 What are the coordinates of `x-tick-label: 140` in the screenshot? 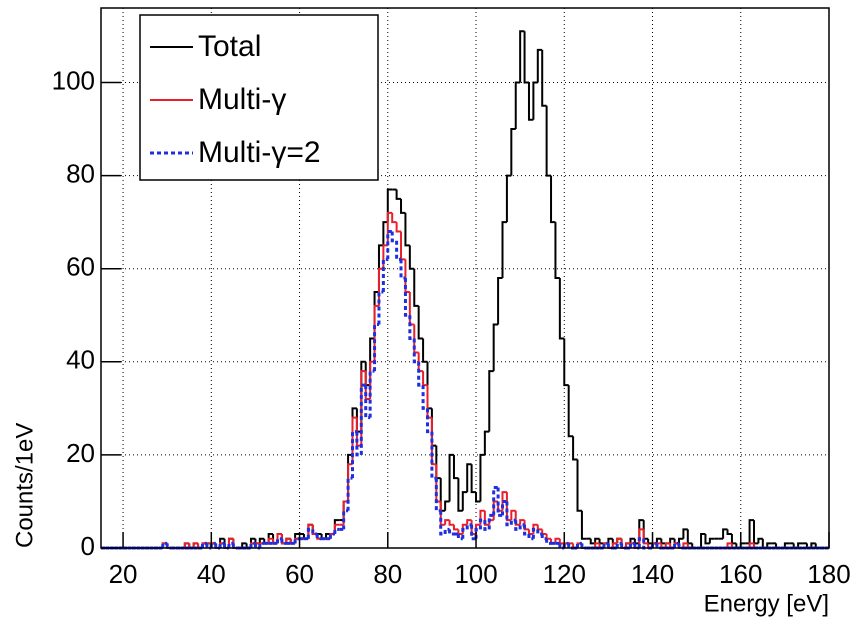 It's located at (652, 574).